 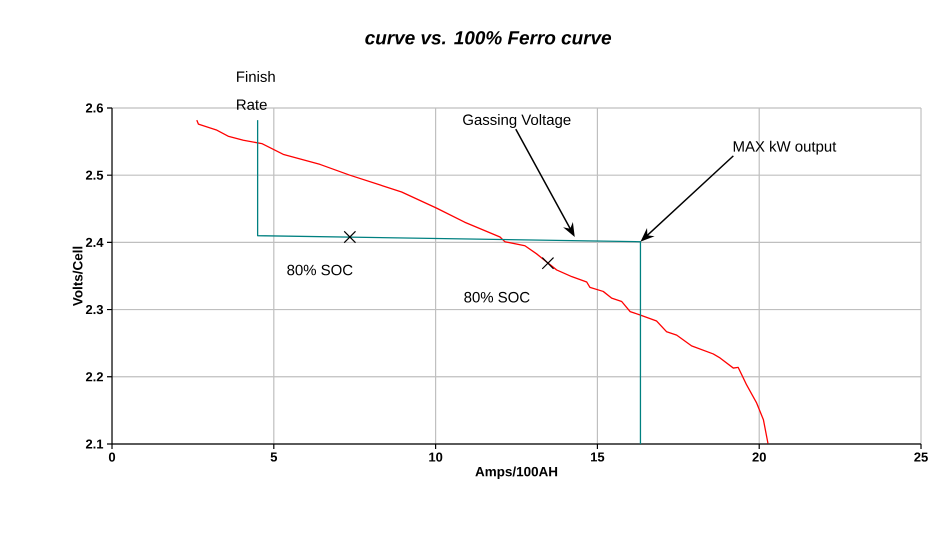 What do you see at coordinates (95, 242) in the screenshot?
I see `y-tick-label: 2.4` at bounding box center [95, 242].